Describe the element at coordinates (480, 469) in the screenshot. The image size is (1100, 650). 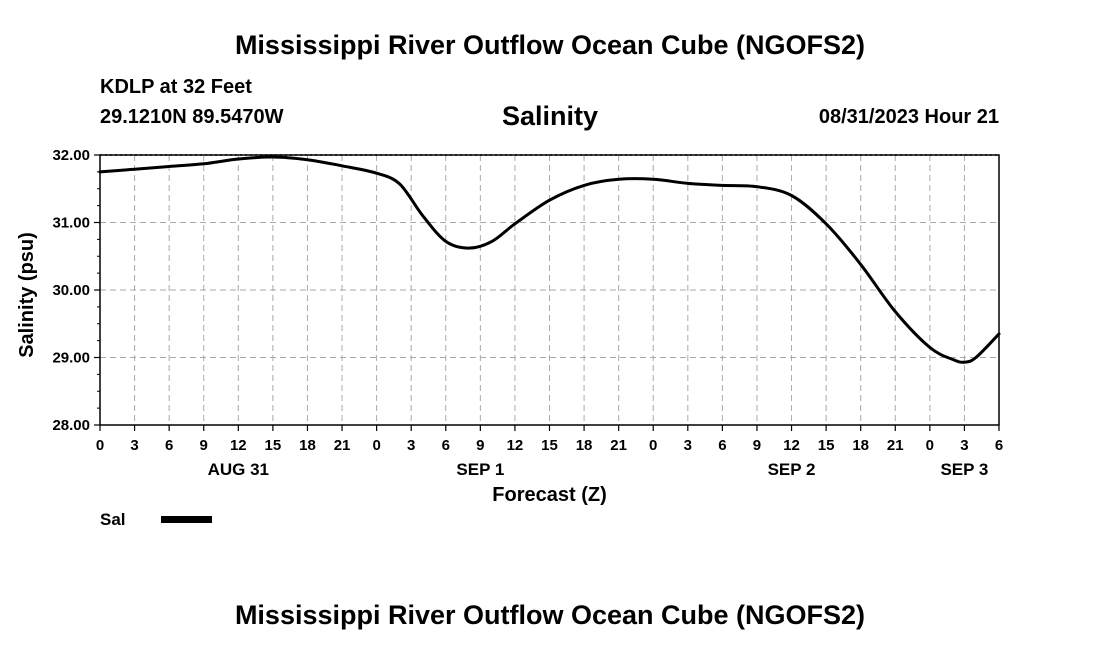
I see `day-label: SEP 1` at that location.